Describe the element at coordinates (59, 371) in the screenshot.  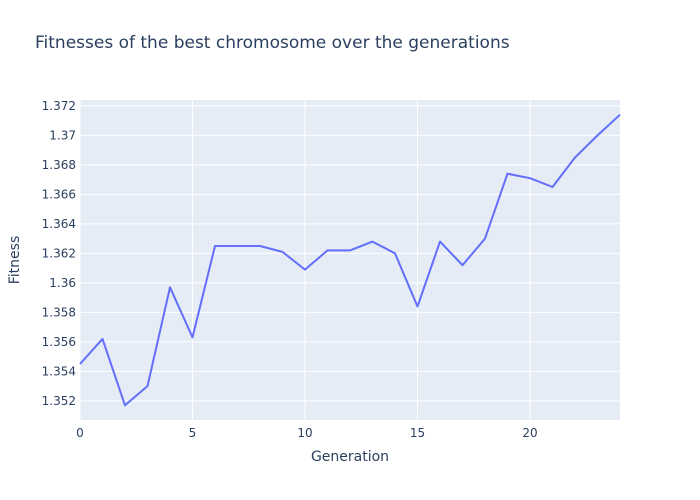
I see `y-tick-label: 1.354` at that location.